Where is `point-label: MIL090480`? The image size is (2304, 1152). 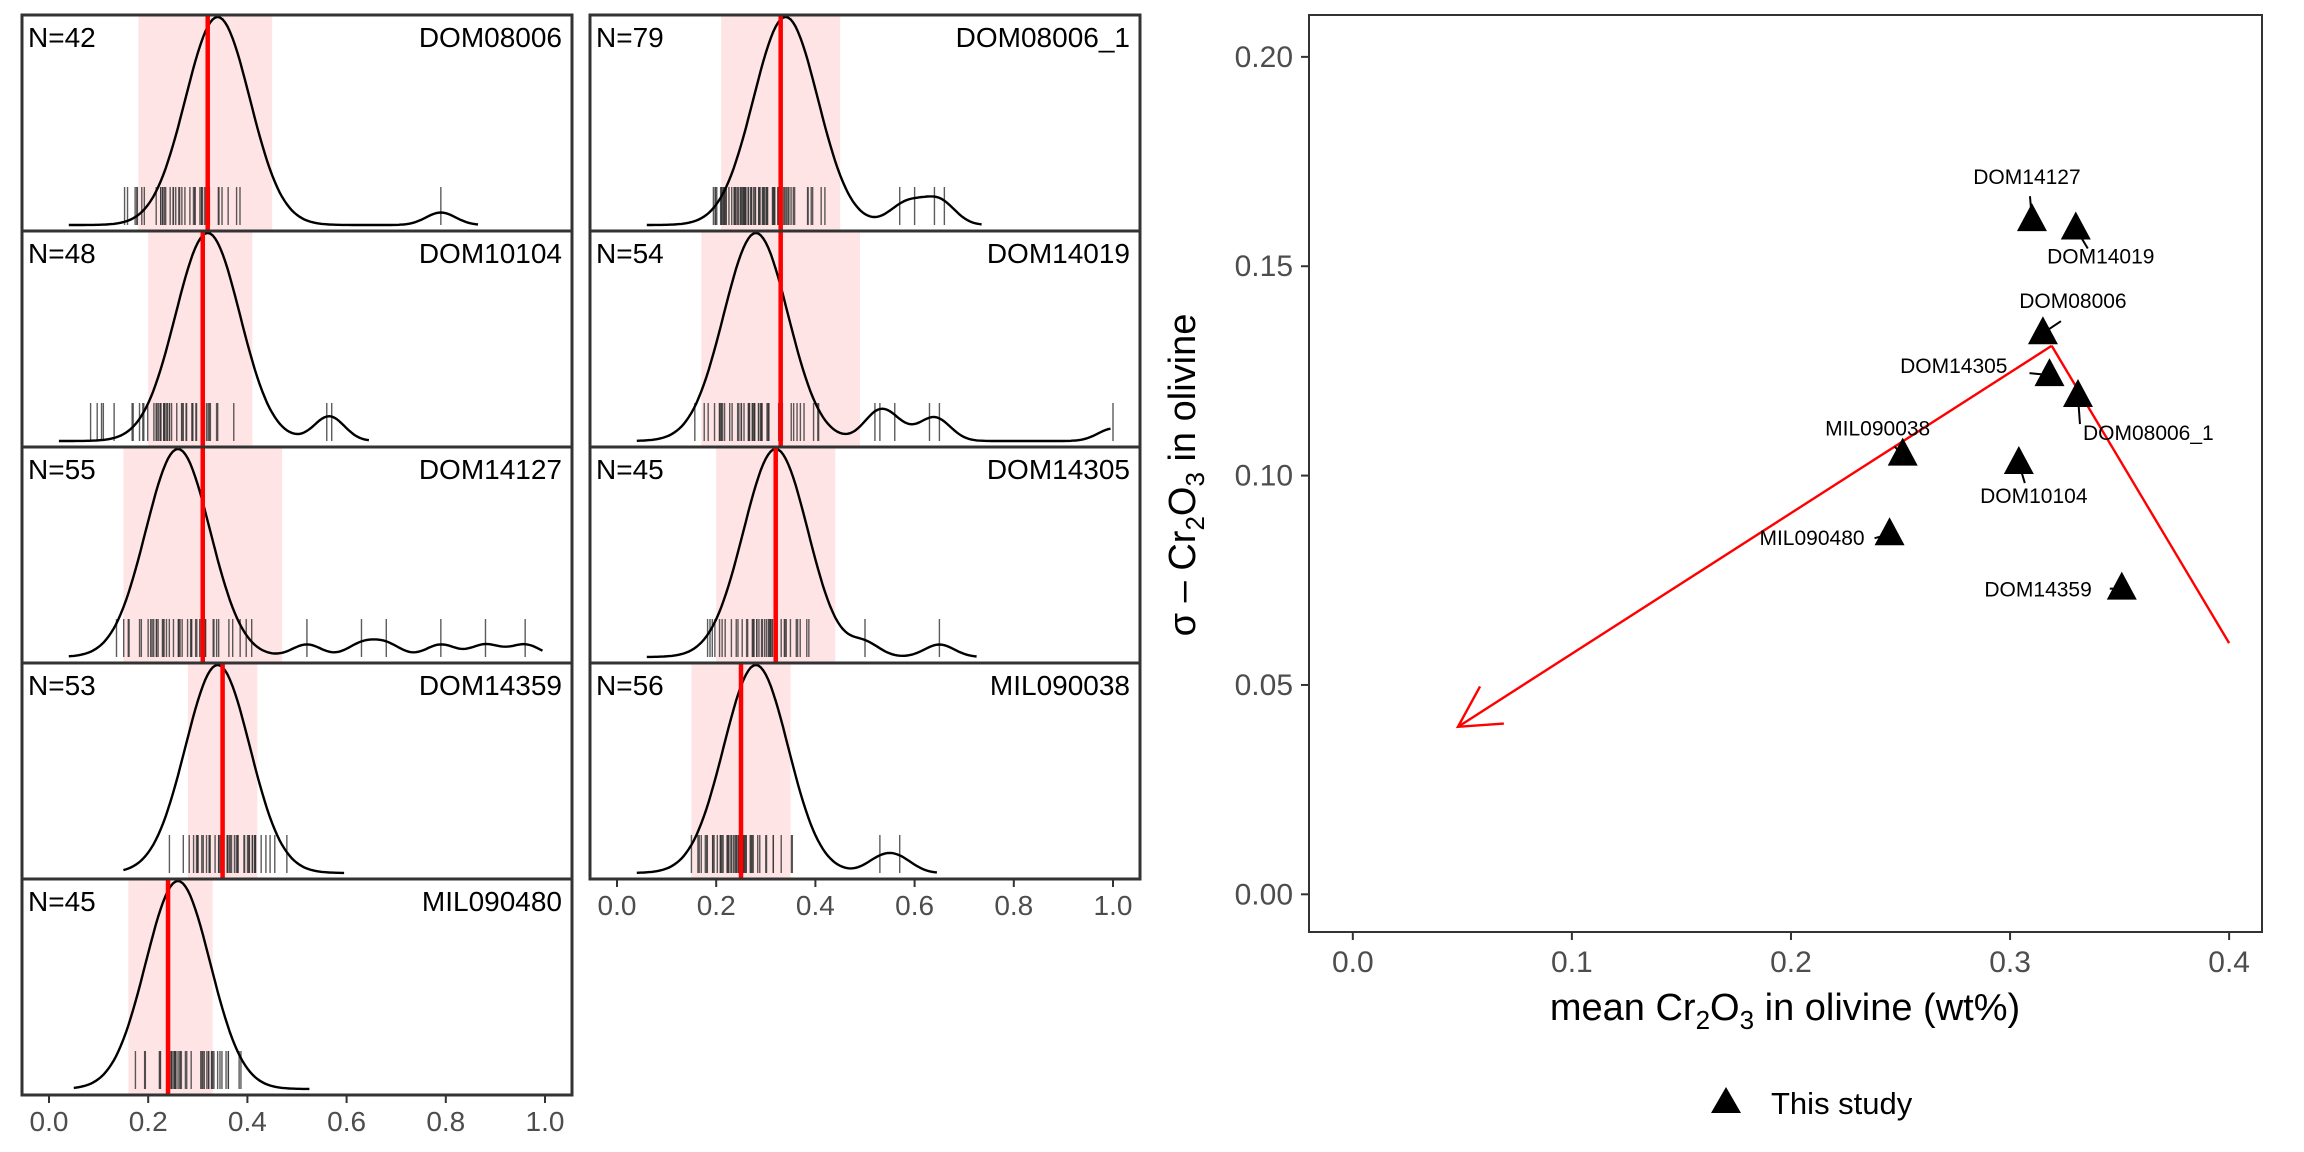 point-label: MIL090480 is located at coordinates (1811, 538).